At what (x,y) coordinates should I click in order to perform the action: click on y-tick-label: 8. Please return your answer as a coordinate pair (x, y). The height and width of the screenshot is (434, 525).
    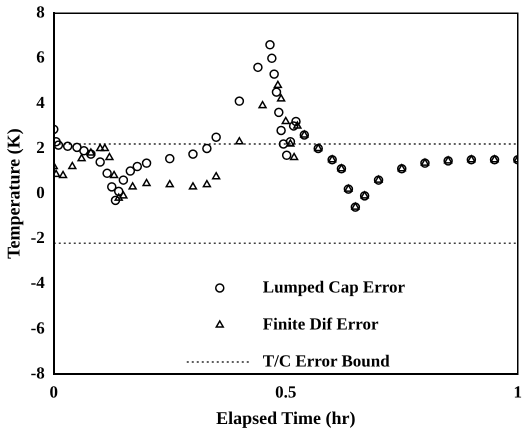
    Looking at the image, I should click on (40, 12).